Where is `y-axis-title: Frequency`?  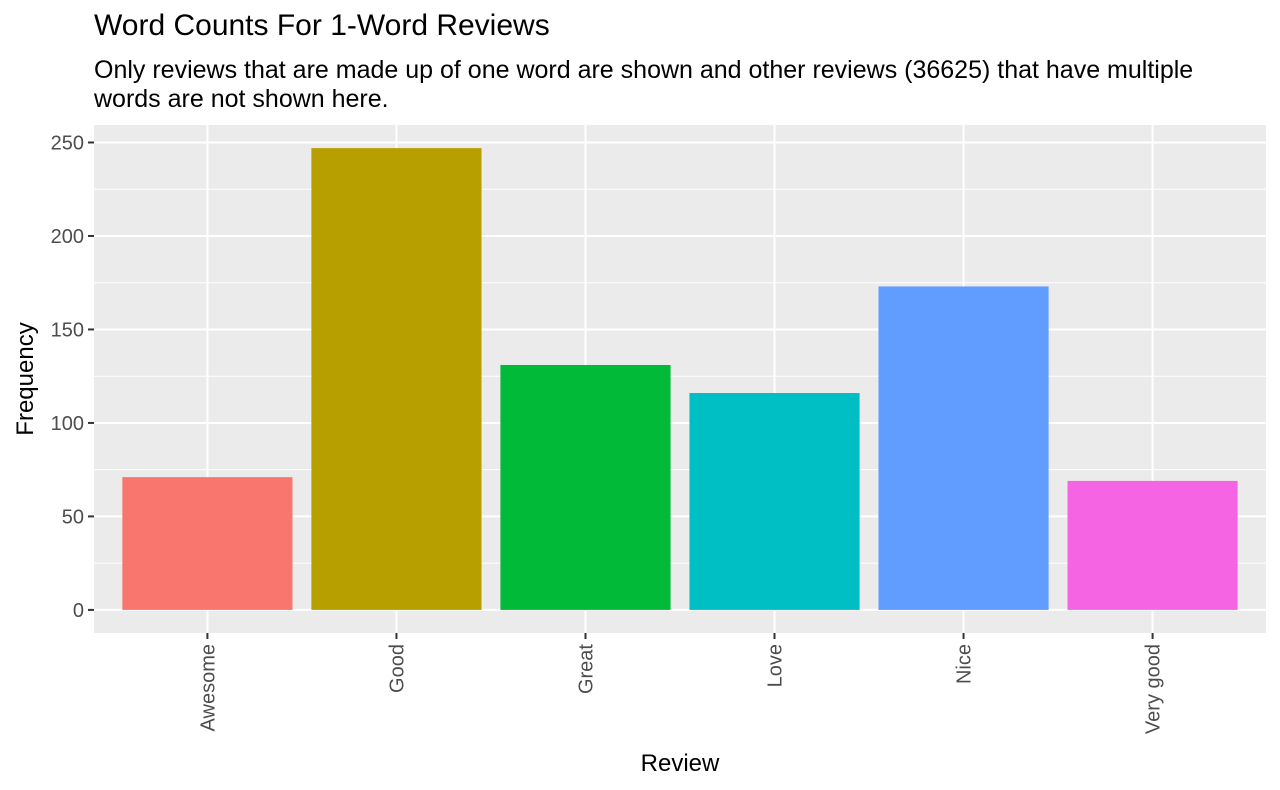 y-axis-title: Frequency is located at coordinates (25, 378).